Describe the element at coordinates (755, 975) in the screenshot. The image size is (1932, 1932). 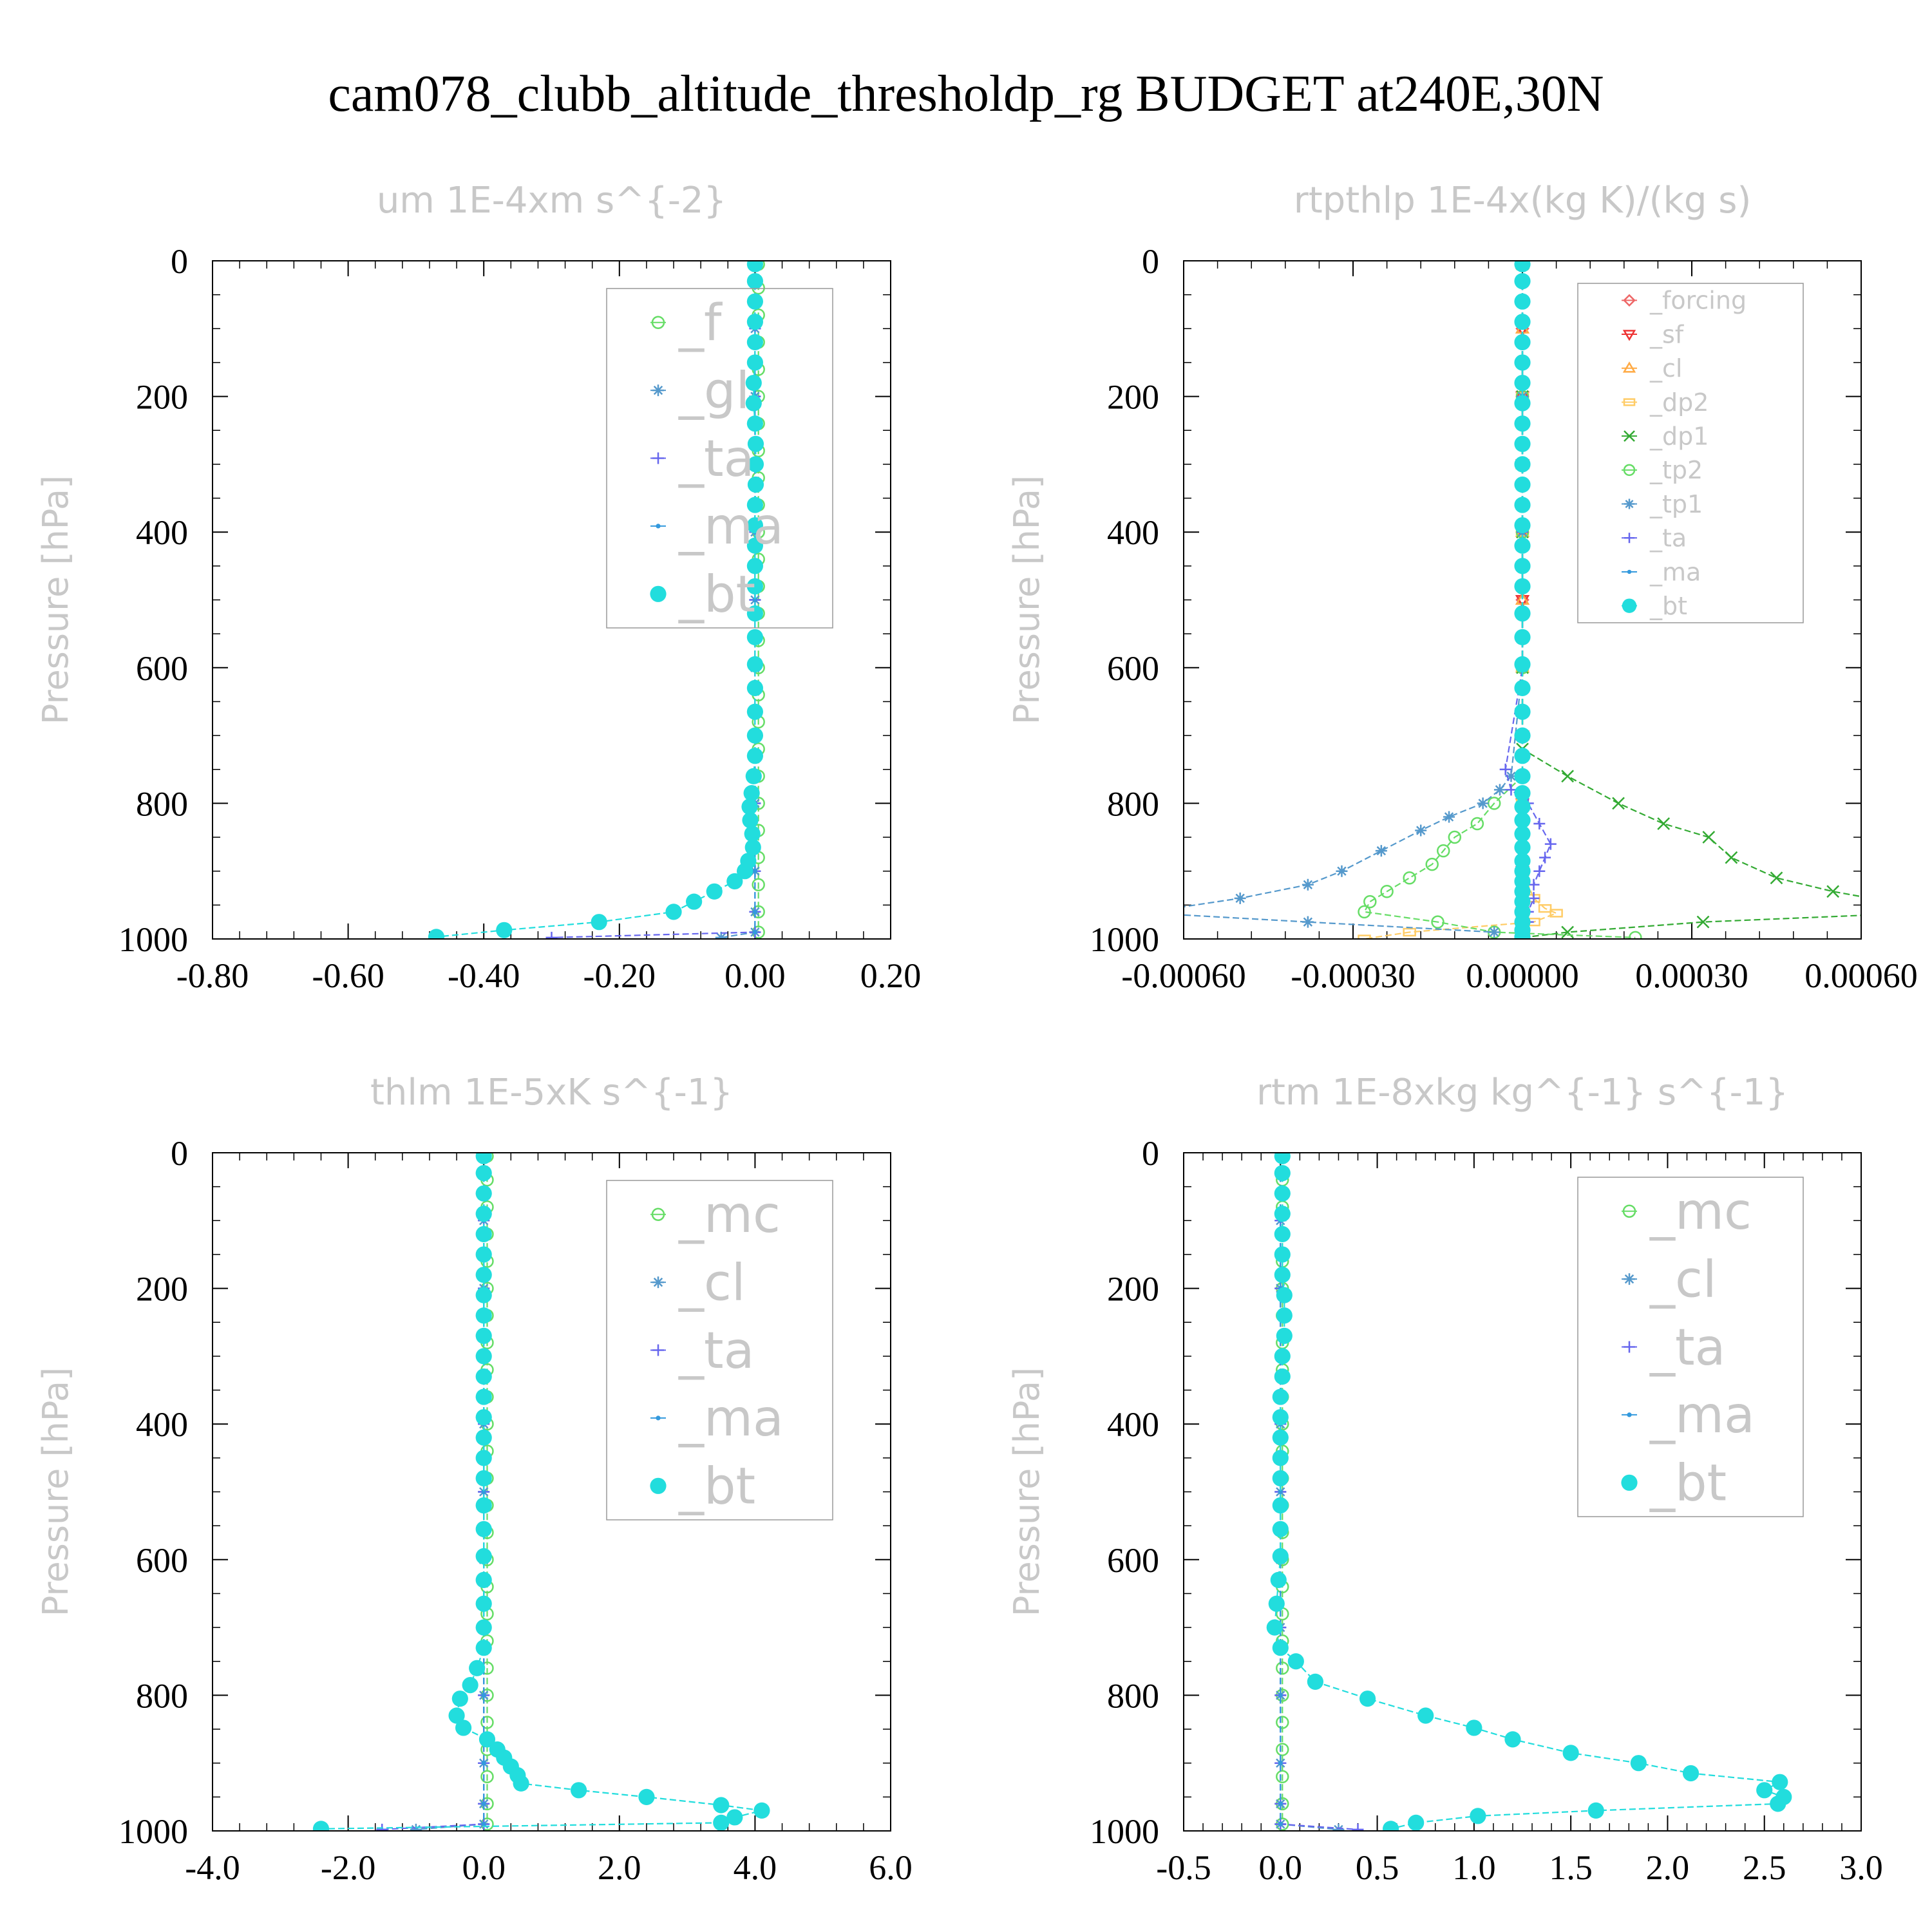
I see `x-tick-label: 0.00` at that location.